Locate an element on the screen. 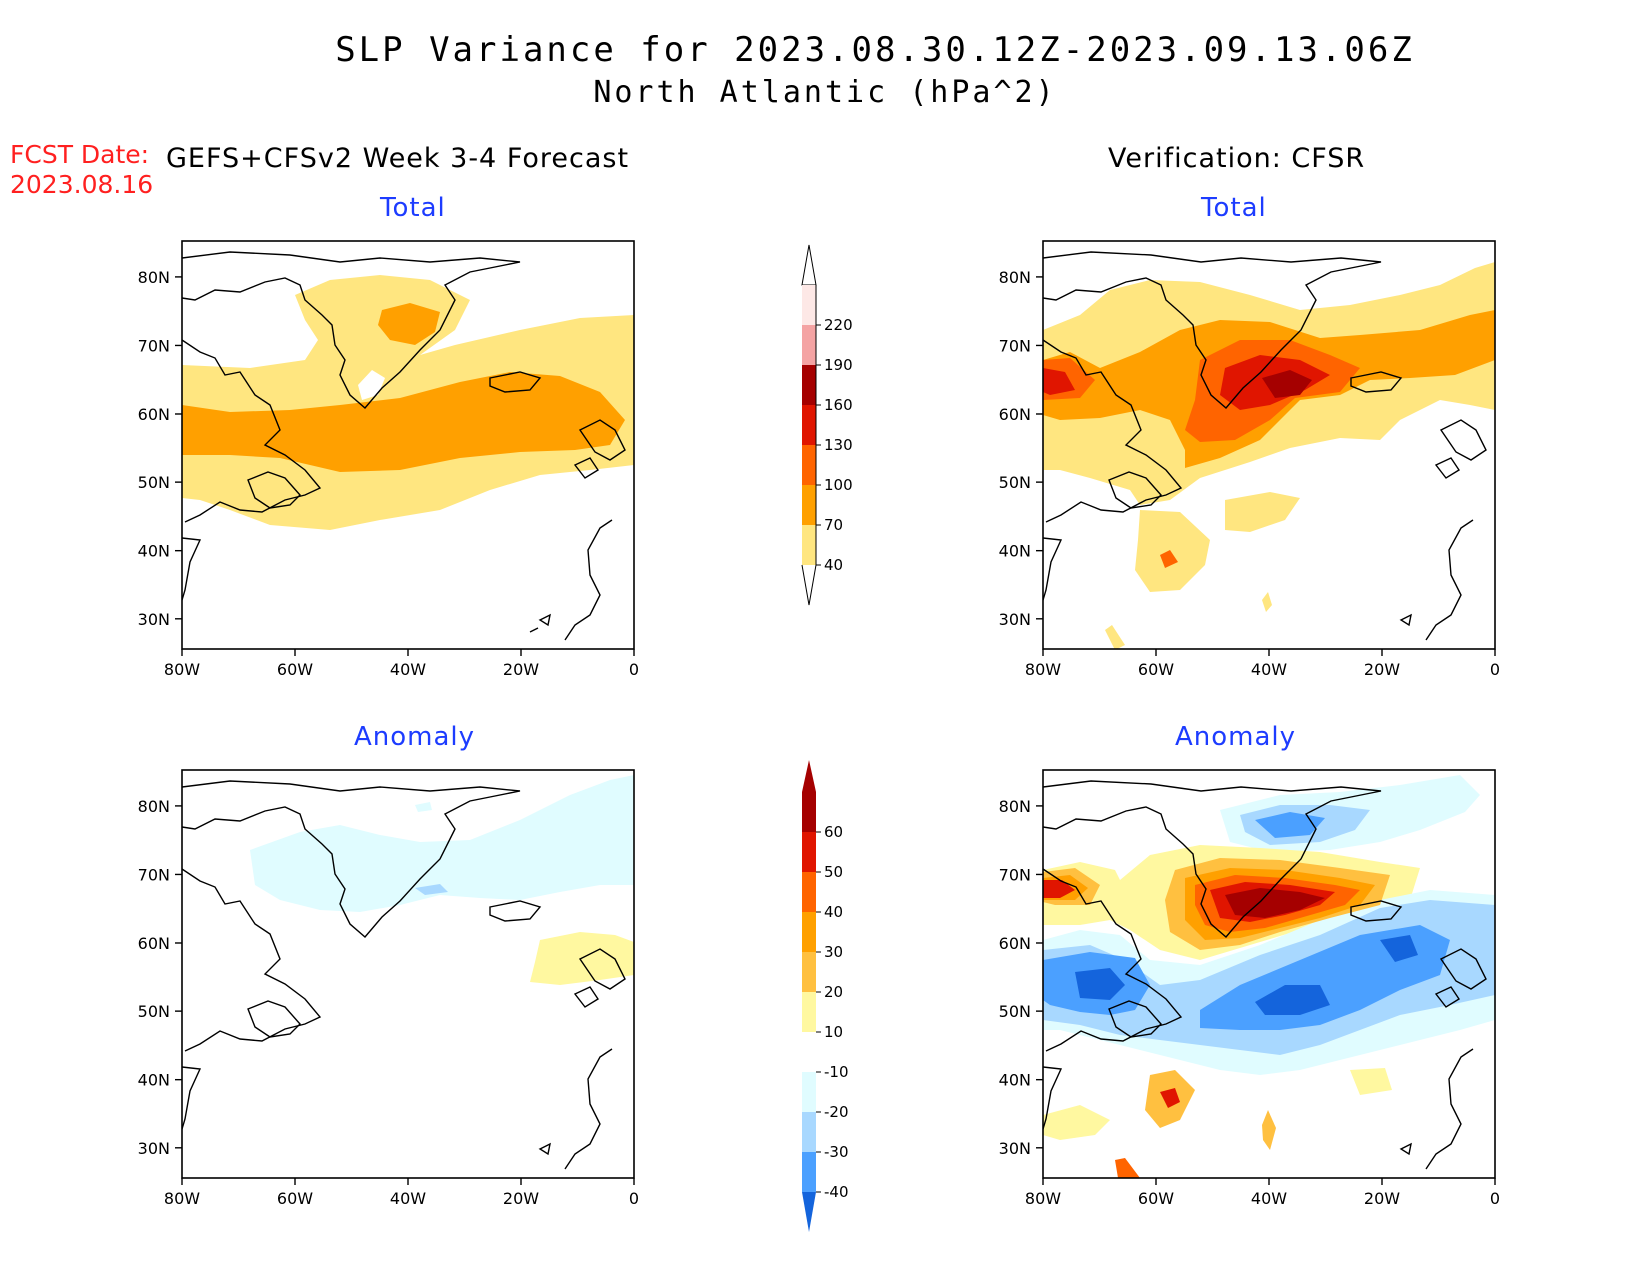  anomaly-colorbar: 60 50 40 30 20 10 -10 -20 -30 -40 is located at coordinates (825, 996).